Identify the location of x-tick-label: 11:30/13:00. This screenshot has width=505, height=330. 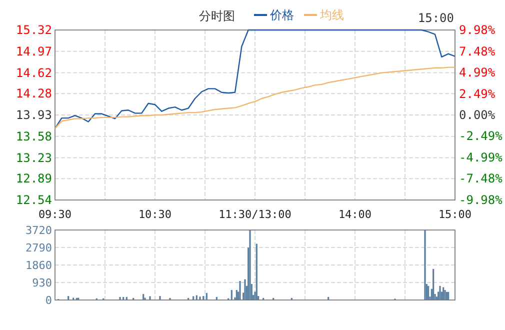
(255, 214).